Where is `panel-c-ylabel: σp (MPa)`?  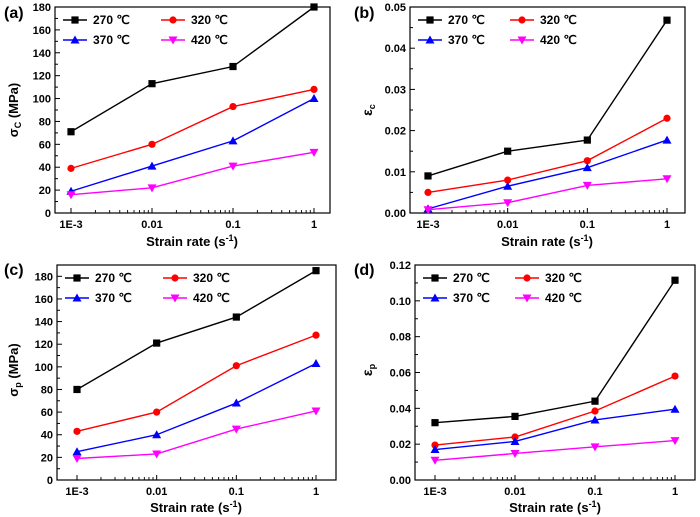 panel-c-ylabel: σp (MPa) is located at coordinates (14, 369).